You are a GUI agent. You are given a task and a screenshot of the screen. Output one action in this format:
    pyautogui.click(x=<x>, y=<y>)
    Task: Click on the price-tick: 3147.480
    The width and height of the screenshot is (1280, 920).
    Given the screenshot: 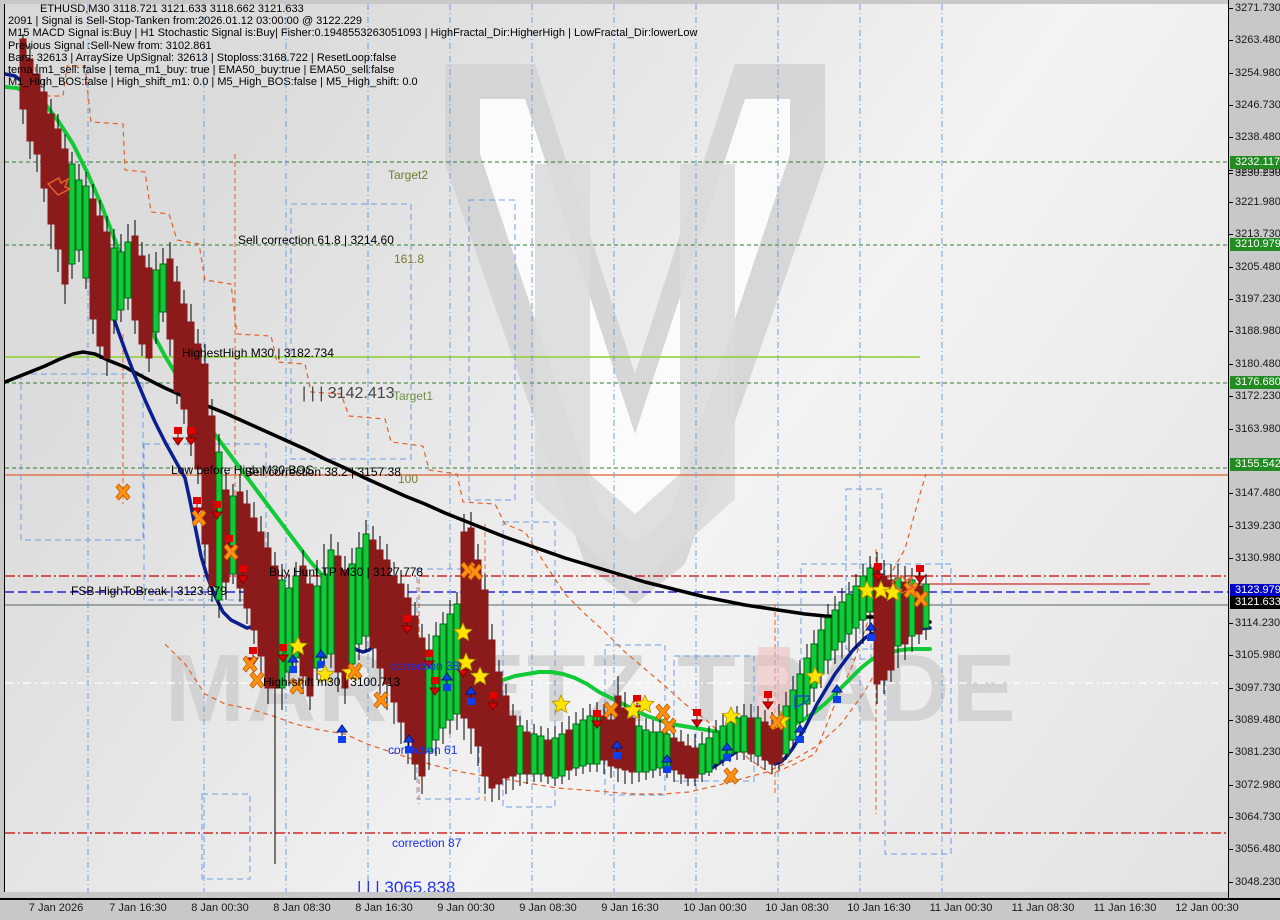 What is the action you would take?
    pyautogui.click(x=1254, y=493)
    